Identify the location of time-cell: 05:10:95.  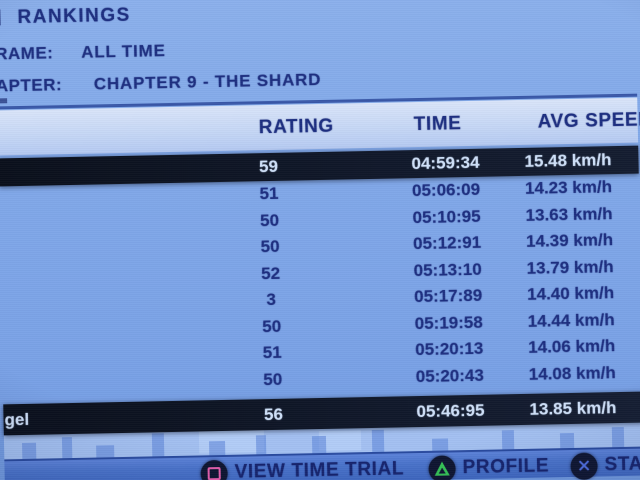
(446, 217).